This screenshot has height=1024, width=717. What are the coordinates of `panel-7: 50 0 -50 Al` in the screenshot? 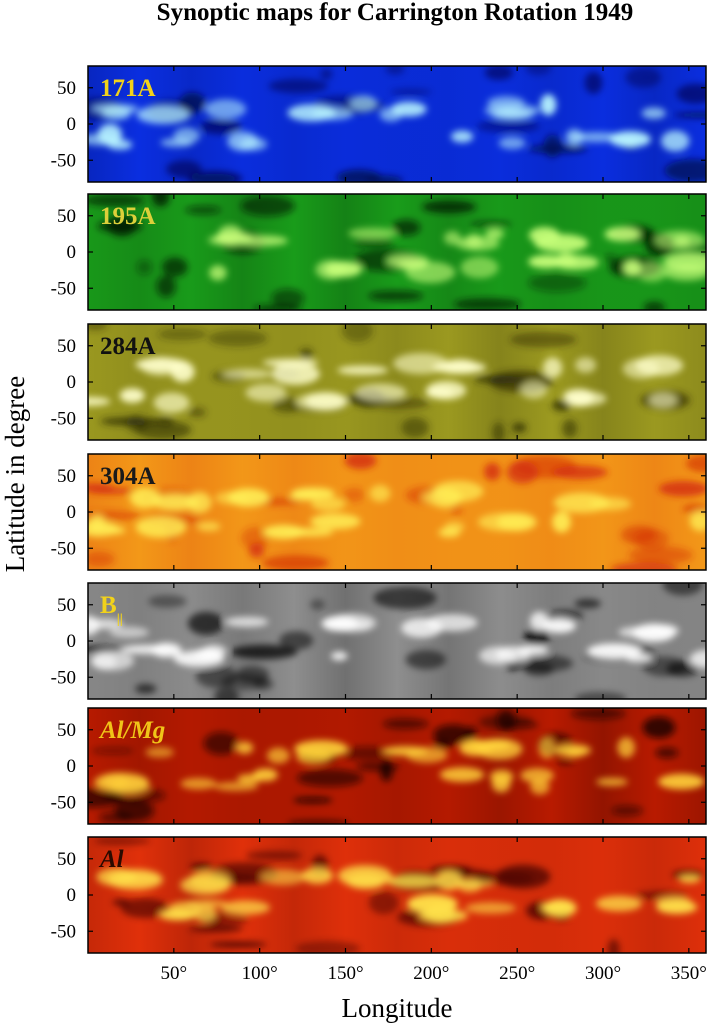 It's located at (379, 895).